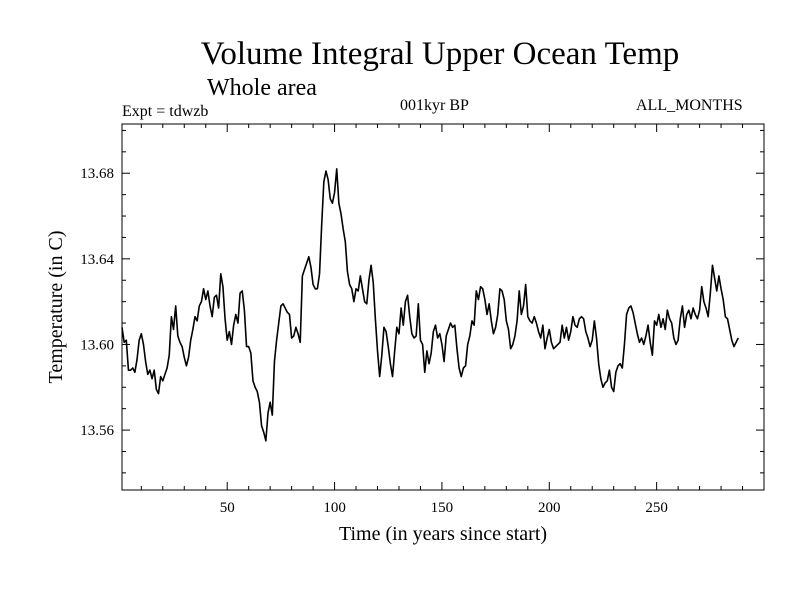  What do you see at coordinates (97, 431) in the screenshot?
I see `y-tick-label: 13.56` at bounding box center [97, 431].